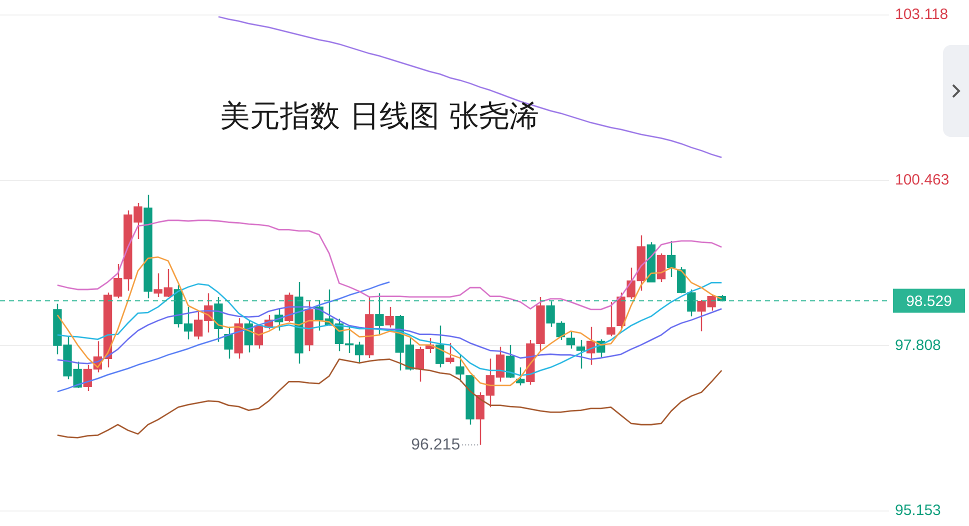 This screenshot has height=526, width=969. Describe the element at coordinates (921, 15) in the screenshot. I see `y-tick-label: 103.118` at that location.